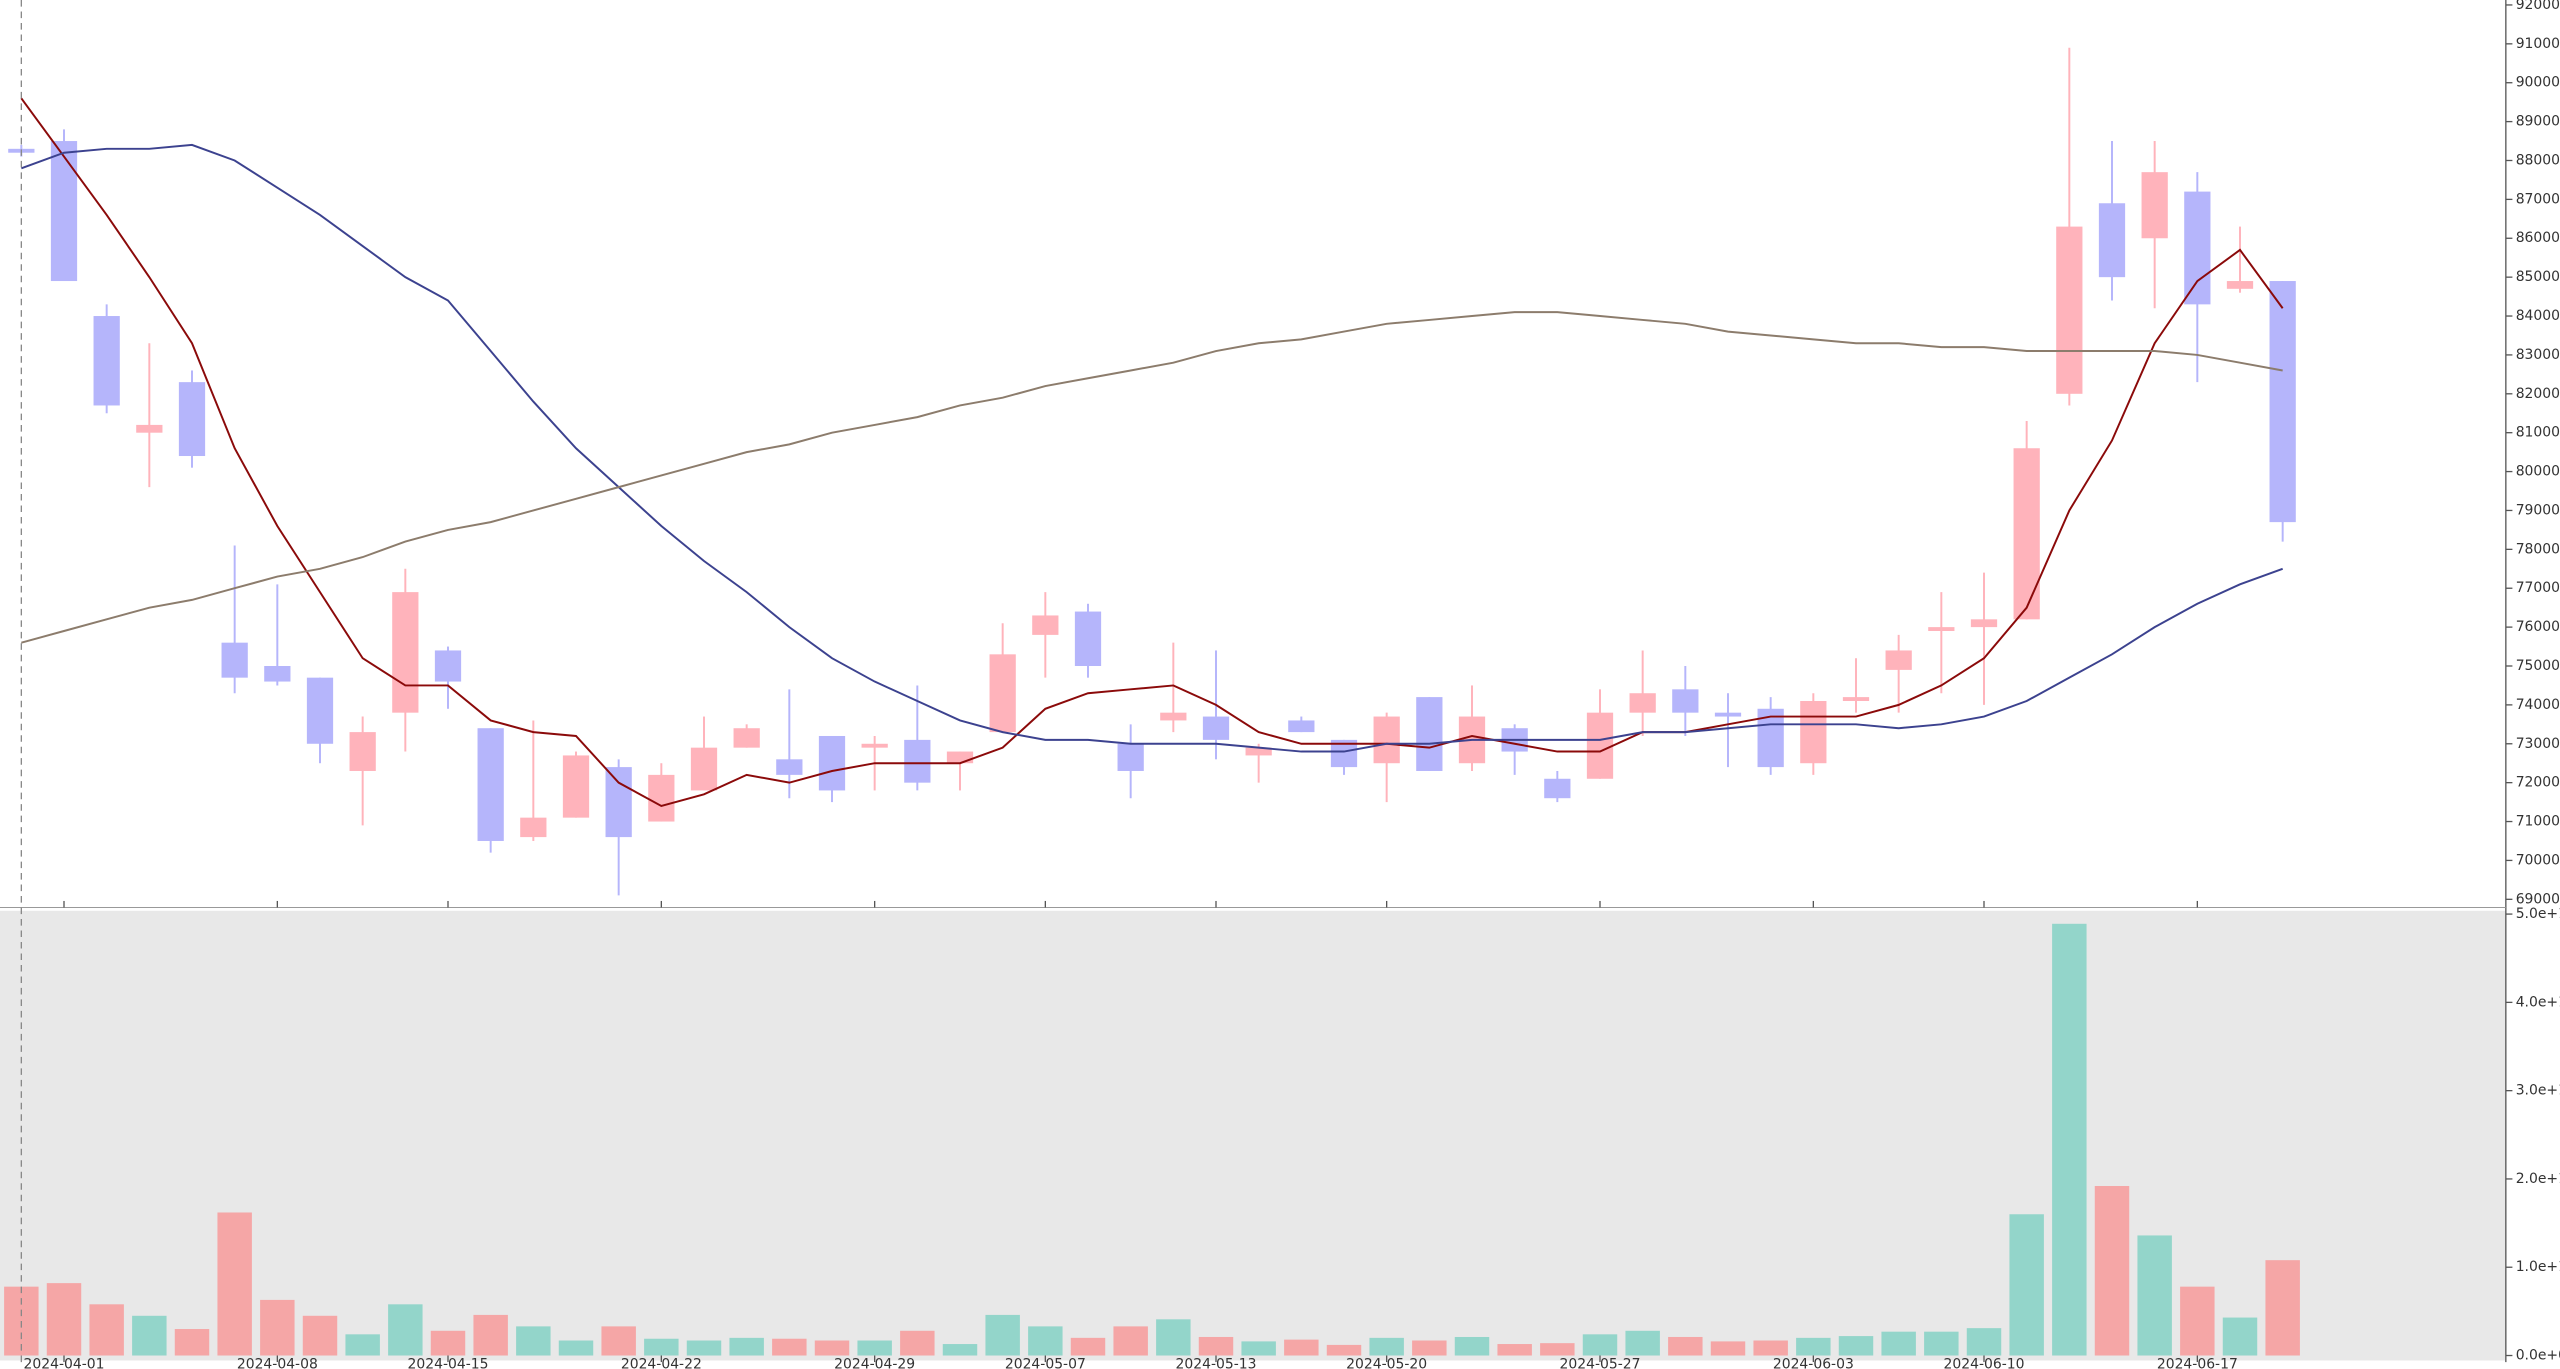 This screenshot has height=1369, width=2560. I want to click on y-tick-label: 4.0e+11, so click(2538, 1002).